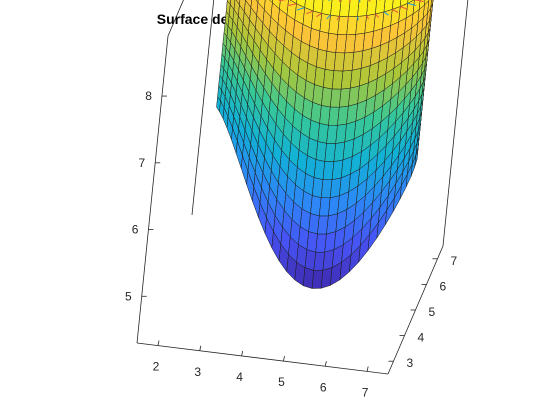  Describe the element at coordinates (410, 363) in the screenshot. I see `y-tick-label: 3` at that location.